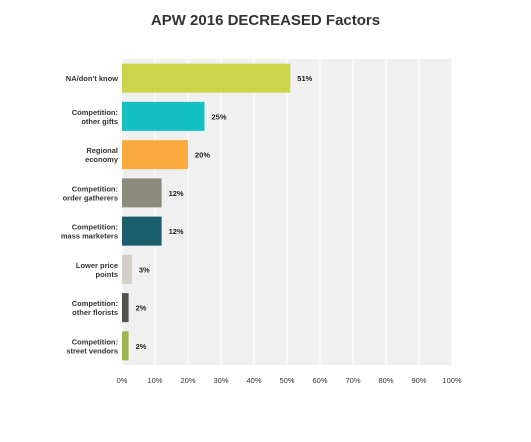 The height and width of the screenshot is (442, 531). Describe the element at coordinates (286, 380) in the screenshot. I see `x-tick-label: 50%` at that location.